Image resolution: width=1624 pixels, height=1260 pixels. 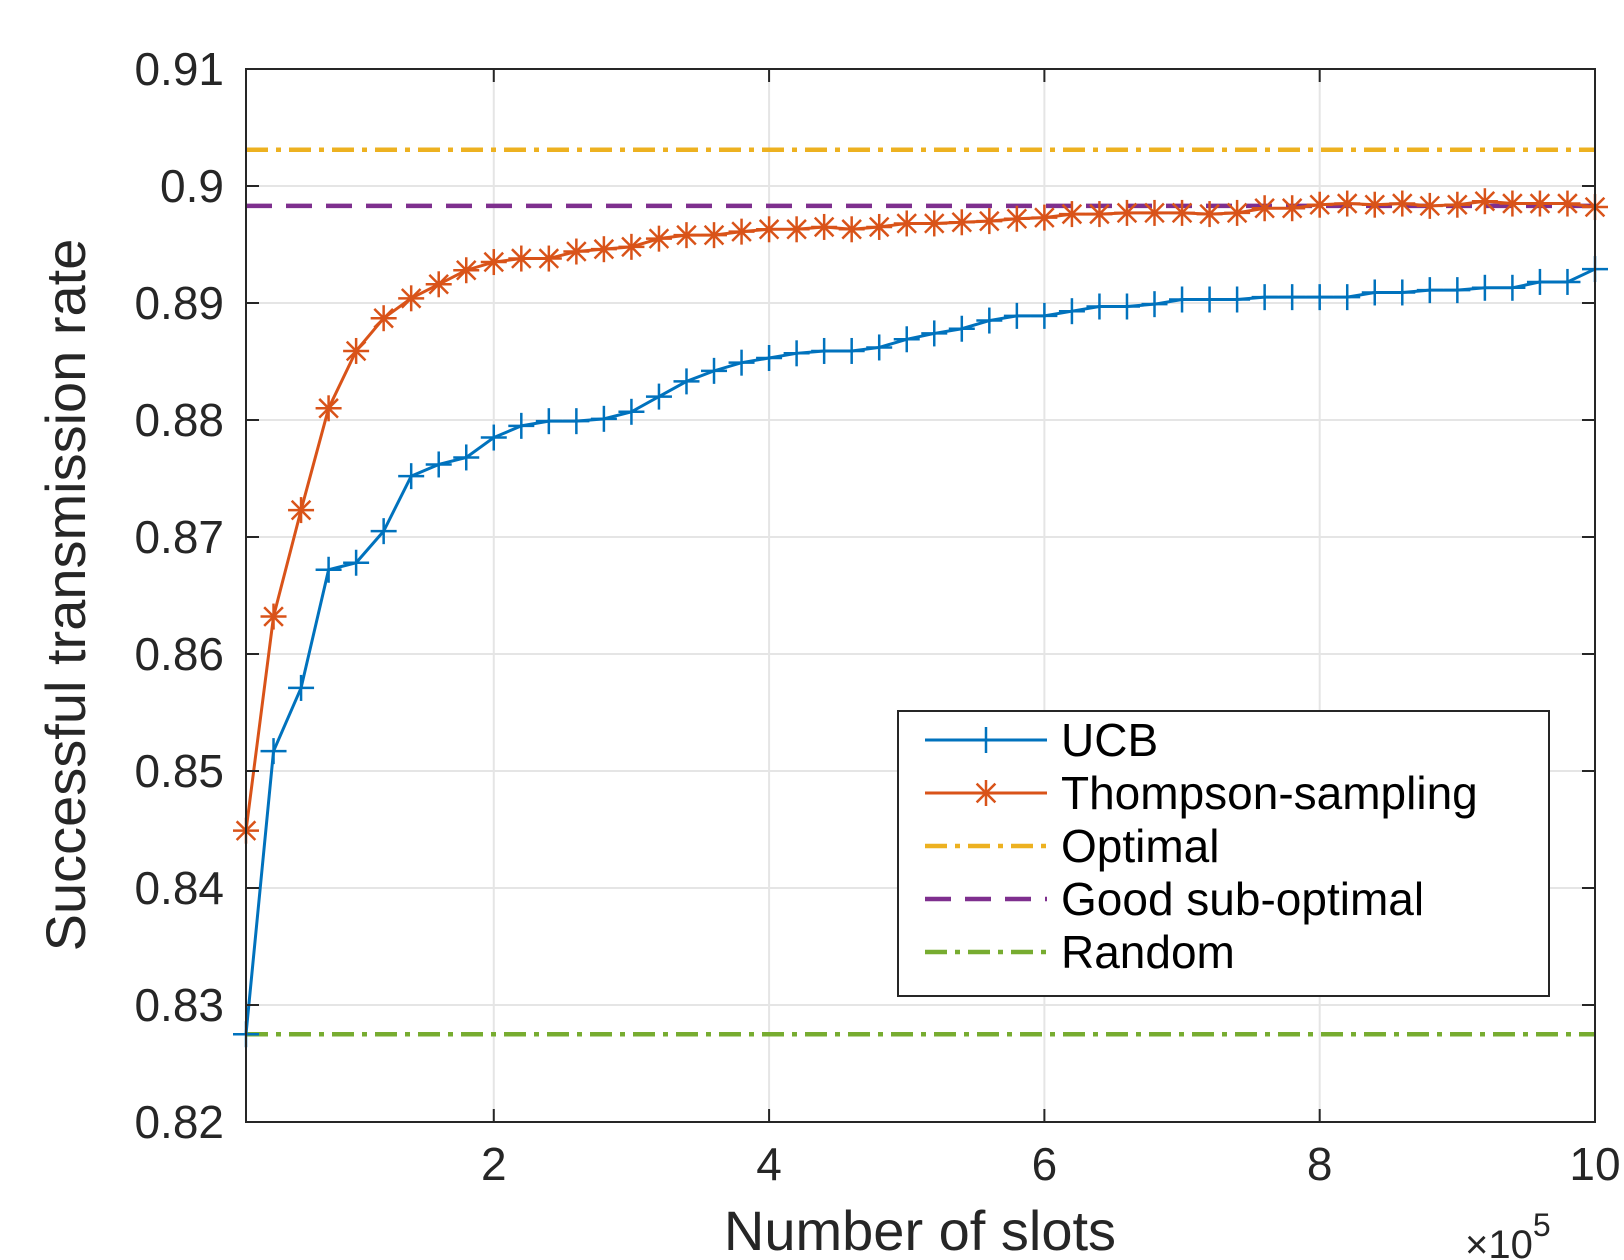 I want to click on y-tick-label: 0.83, so click(x=179, y=1005).